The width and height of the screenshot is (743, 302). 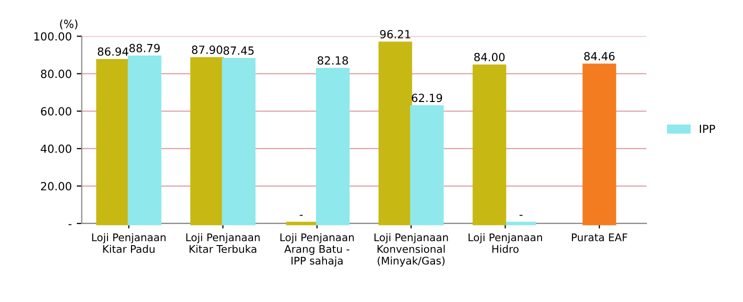 What do you see at coordinates (239, 50) in the screenshot?
I see `data-label: 87.45` at bounding box center [239, 50].